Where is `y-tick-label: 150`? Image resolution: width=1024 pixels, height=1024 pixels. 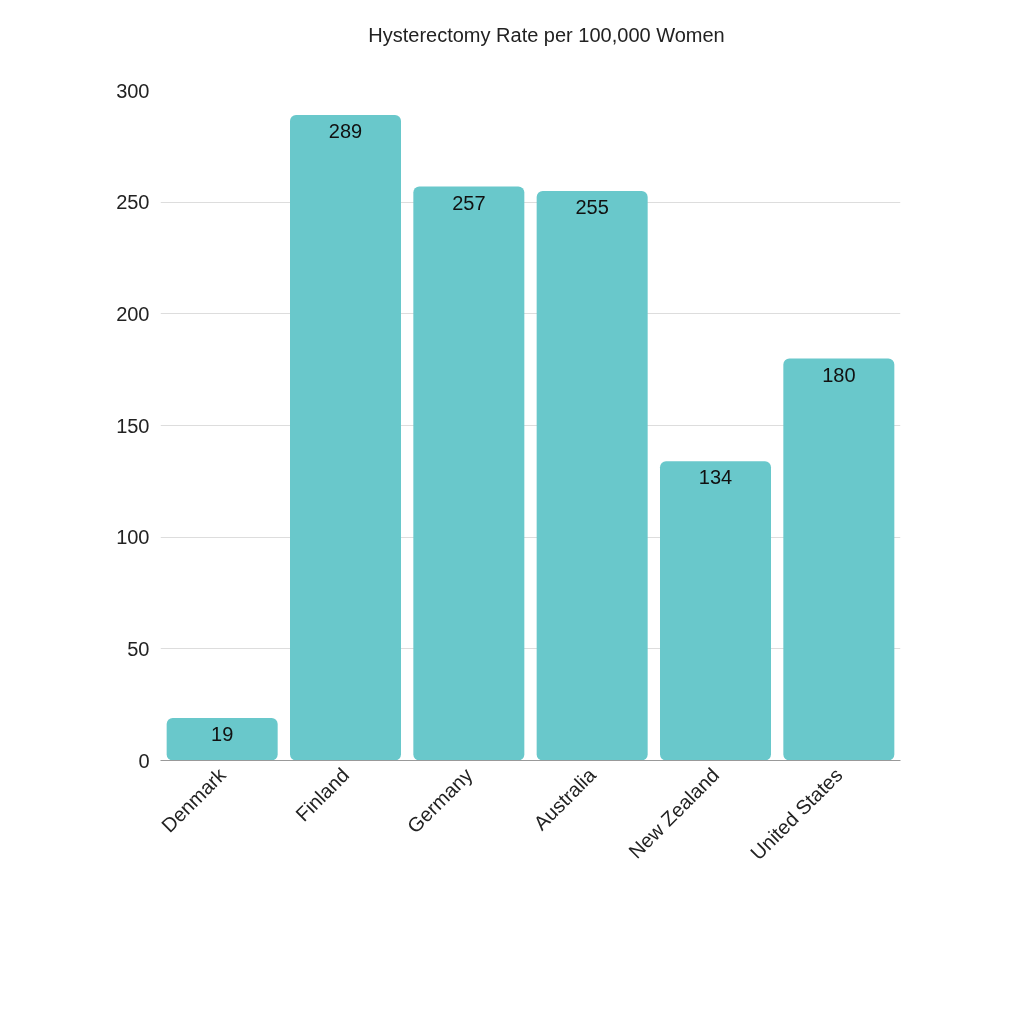
y-tick-label: 150 is located at coordinates (133, 425).